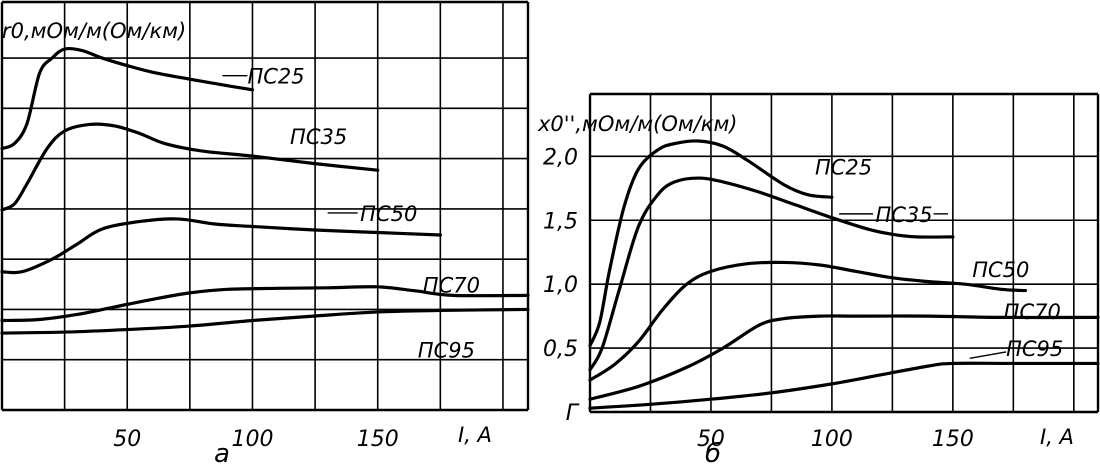 This screenshot has height=467, width=1100. I want to click on series-leader-line, so click(988, 355).